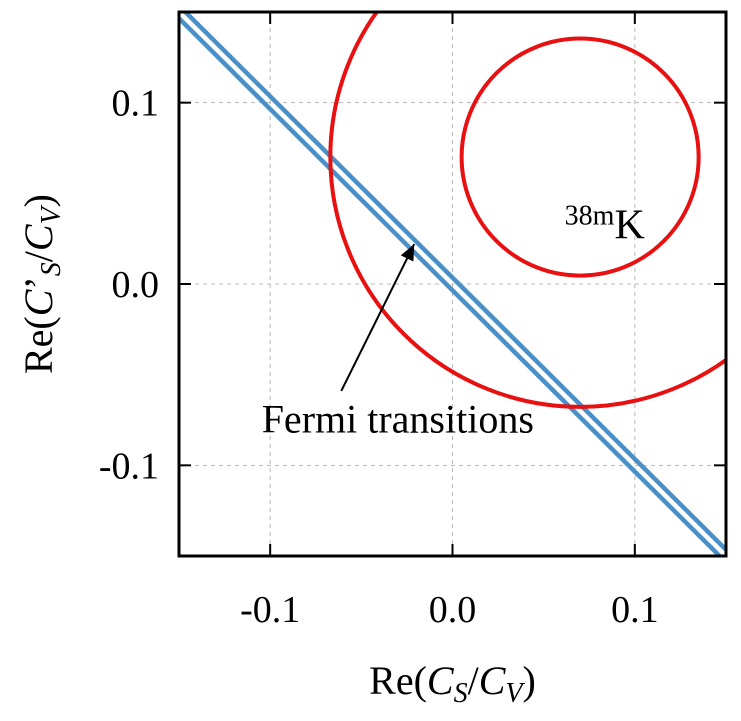  What do you see at coordinates (590, 216) in the screenshot?
I see `label-38mK-superscript: 38m` at bounding box center [590, 216].